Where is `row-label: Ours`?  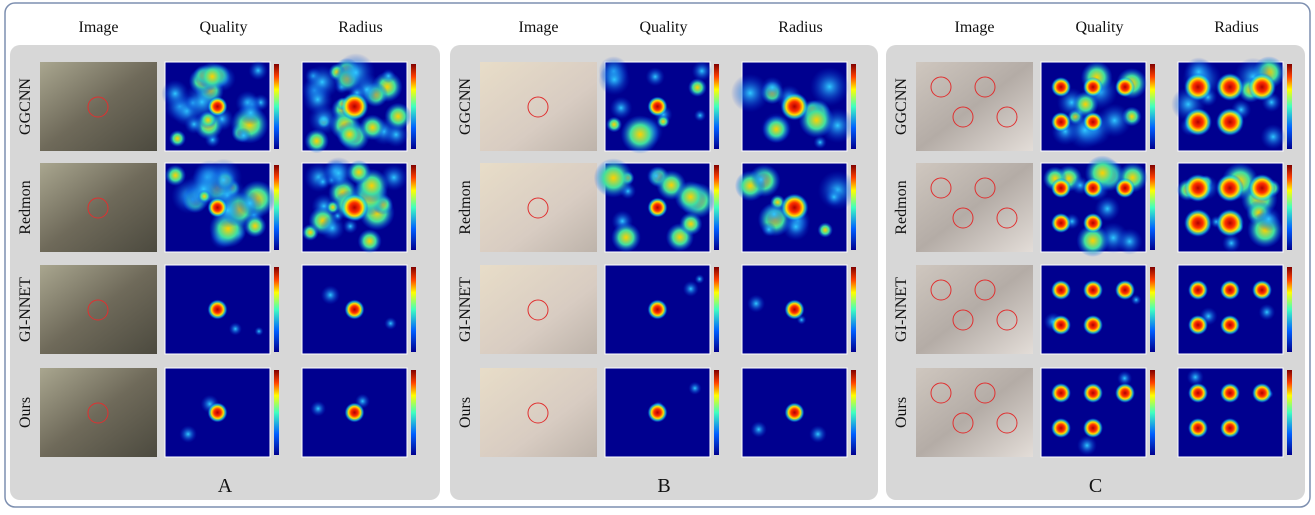
row-label: Ours is located at coordinates (465, 412).